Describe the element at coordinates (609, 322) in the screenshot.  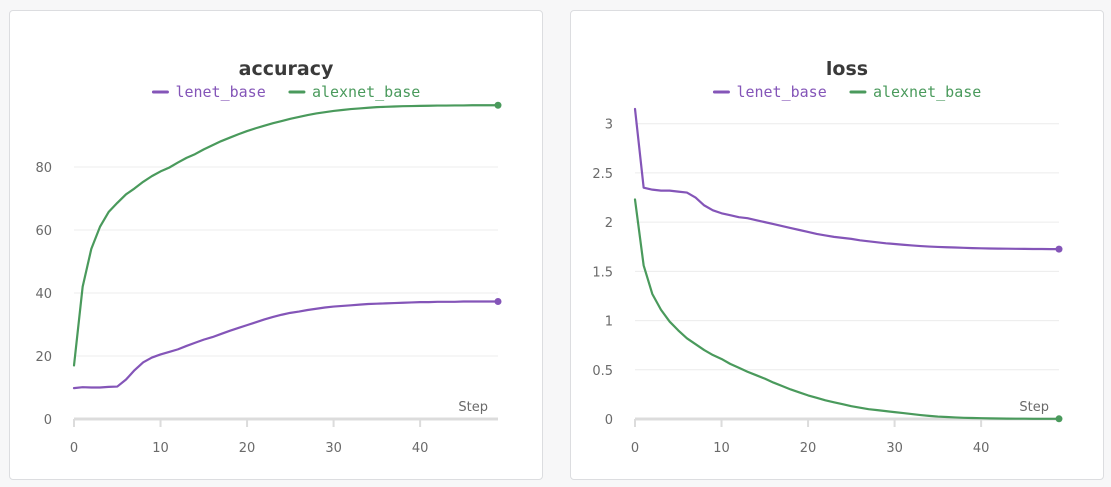
I see `y-tick-label: 1` at that location.